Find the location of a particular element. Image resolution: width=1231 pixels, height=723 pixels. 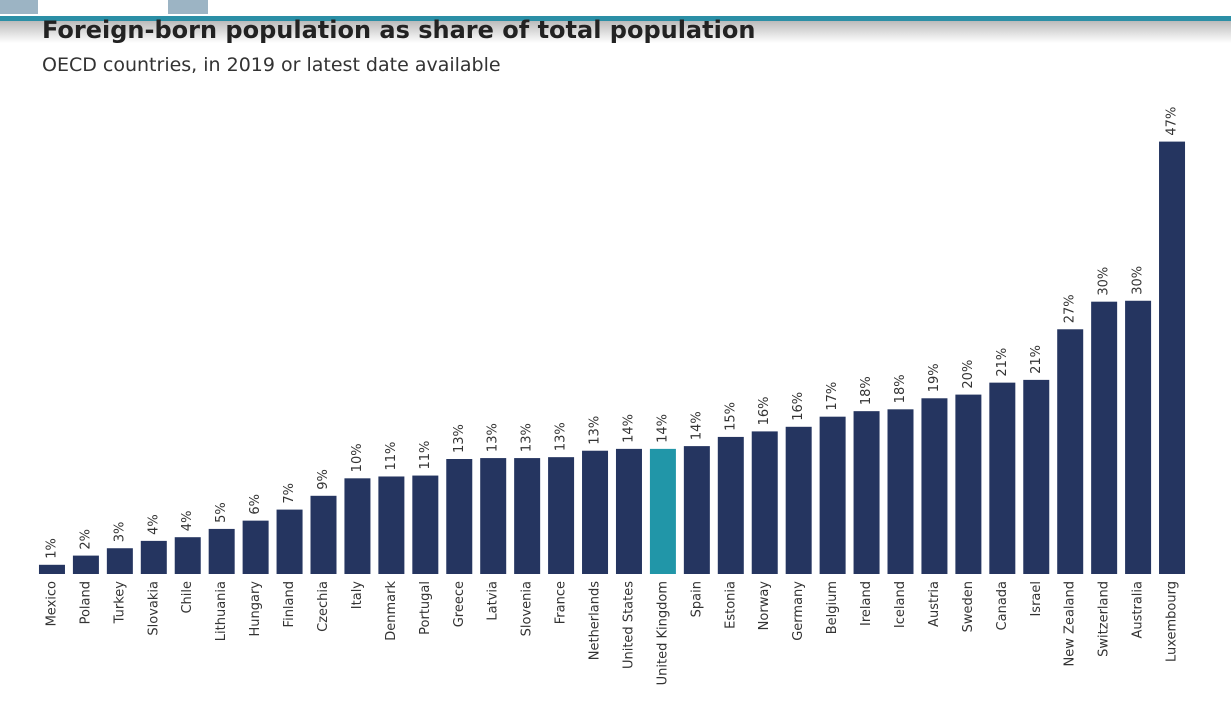

x-tick-label: Netherlands is located at coordinates (595, 620).